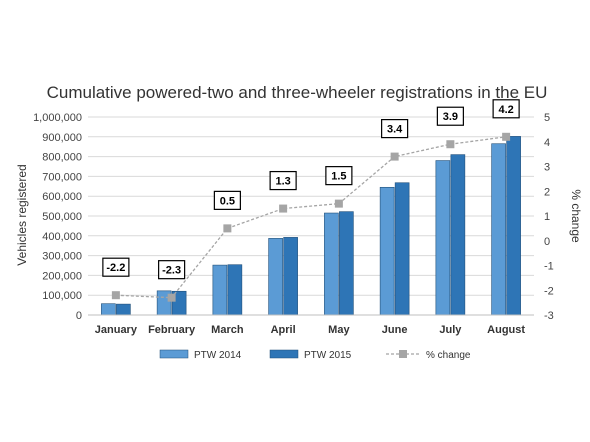 The width and height of the screenshot is (590, 442). What do you see at coordinates (549, 291) in the screenshot?
I see `y2-tick-label: -2` at bounding box center [549, 291].